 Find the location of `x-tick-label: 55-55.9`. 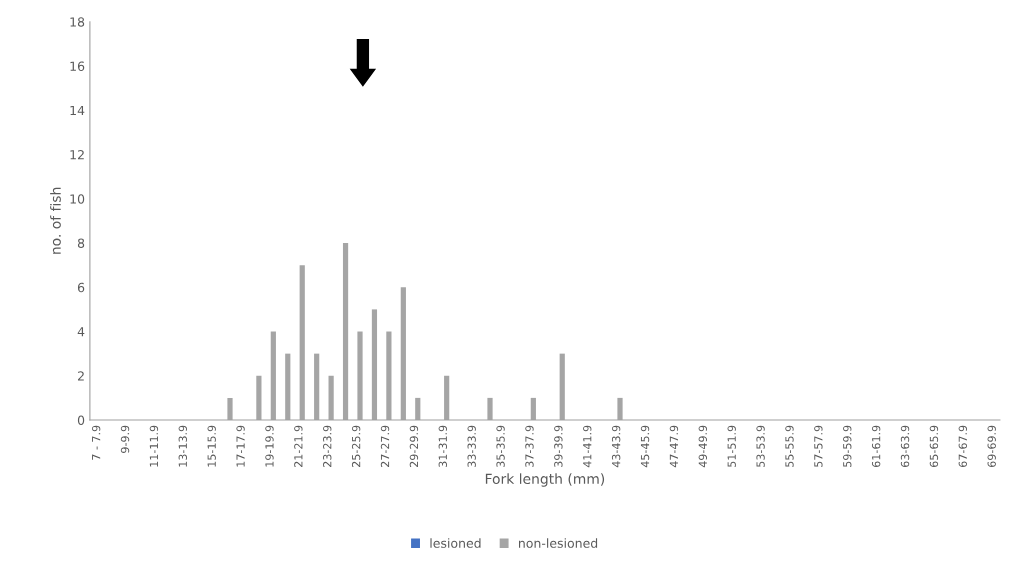

x-tick-label: 55-55.9 is located at coordinates (789, 446).